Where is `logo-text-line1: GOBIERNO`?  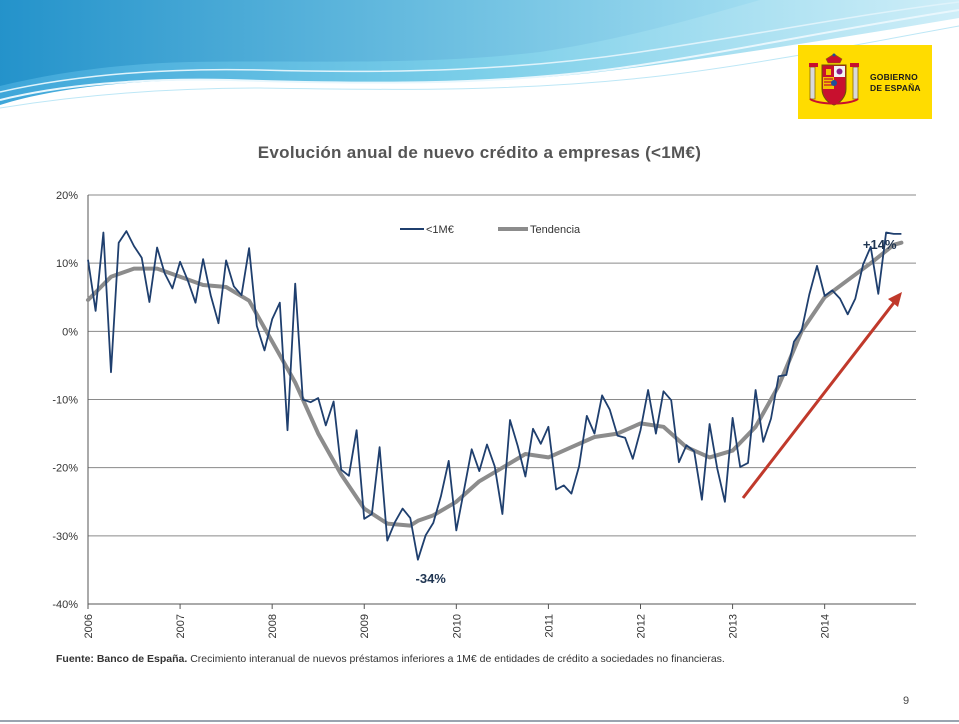 logo-text-line1: GOBIERNO is located at coordinates (894, 77).